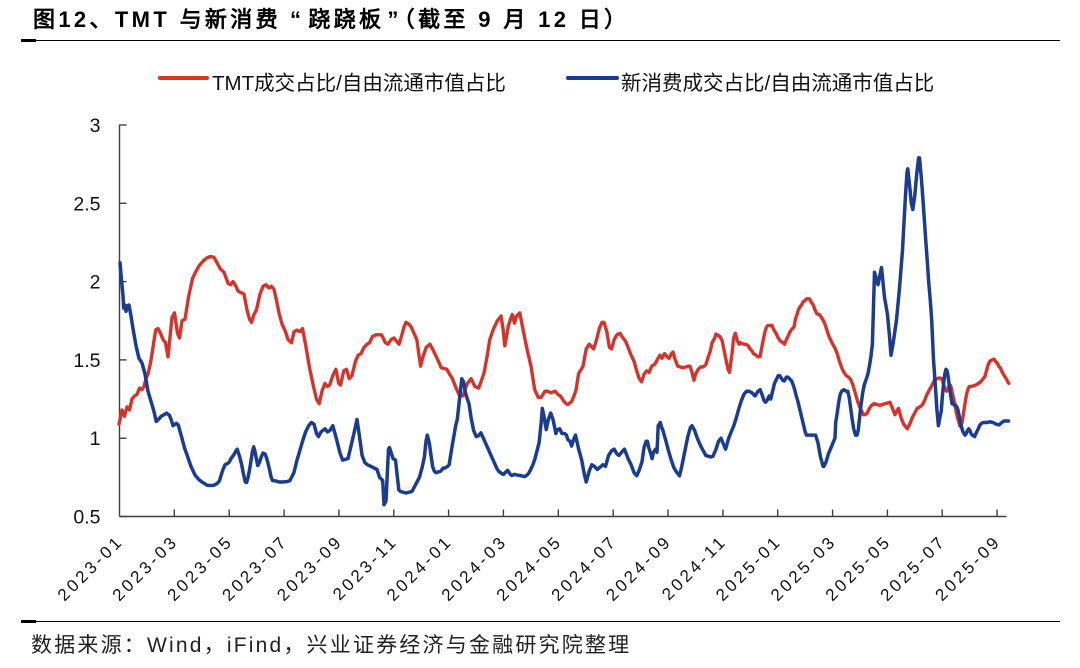 The height and width of the screenshot is (668, 1080). I want to click on svg-text: 3, so click(95, 126).